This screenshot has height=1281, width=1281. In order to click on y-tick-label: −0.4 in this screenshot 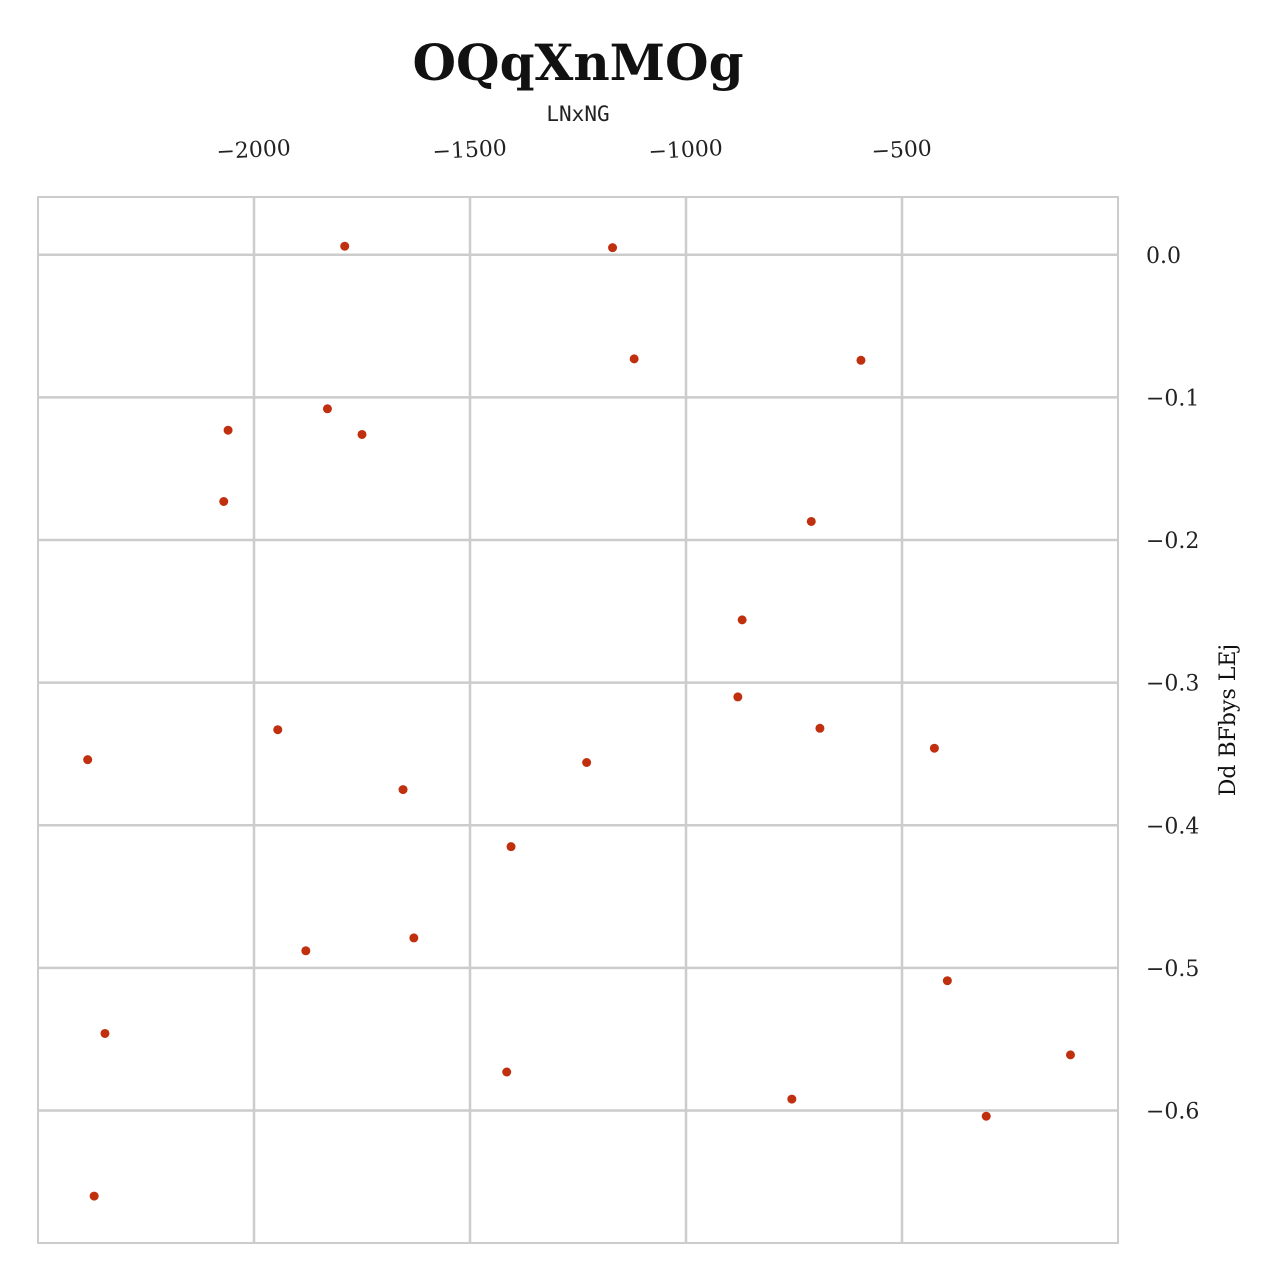, I will do `click(1172, 826)`.